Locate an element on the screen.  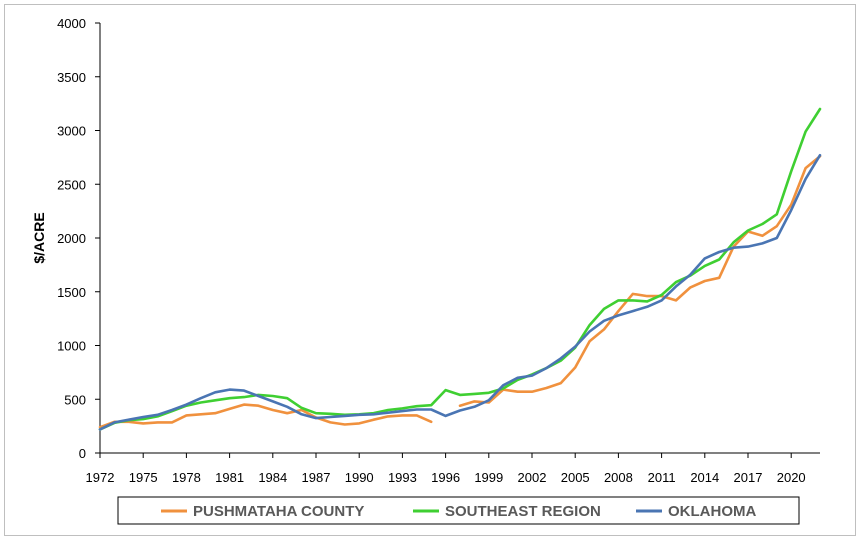
x-tick-label: 2014 is located at coordinates (704, 477).